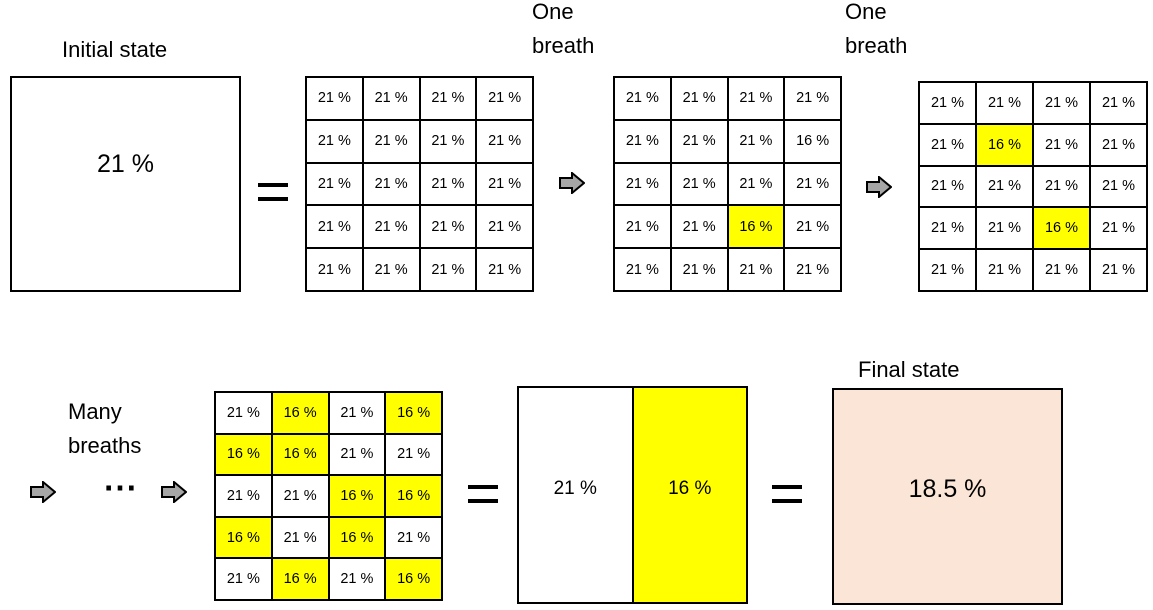 Image resolution: width=1153 pixels, height=610 pixels. I want to click on many-breaths-caption-line2: breaths, so click(105, 445).